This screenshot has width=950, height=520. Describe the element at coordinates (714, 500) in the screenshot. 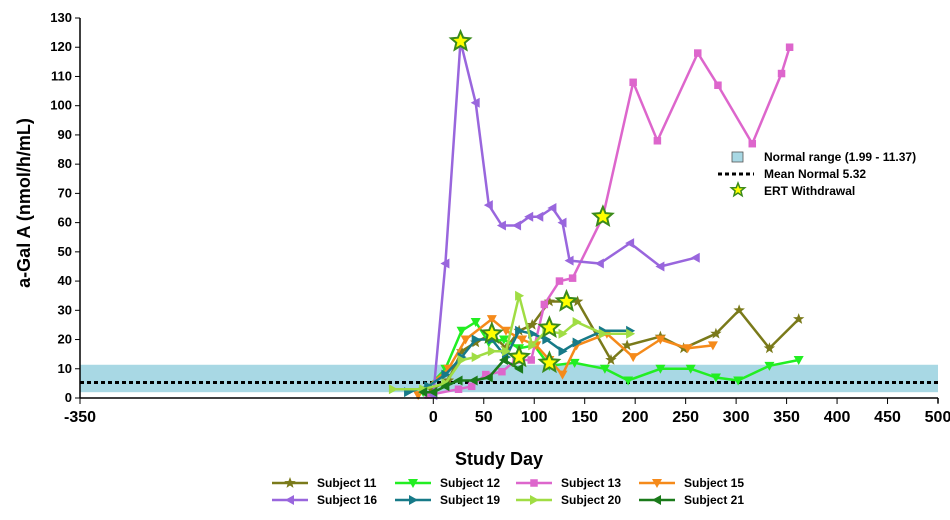

I see `legend-series-label: Subject 21` at that location.